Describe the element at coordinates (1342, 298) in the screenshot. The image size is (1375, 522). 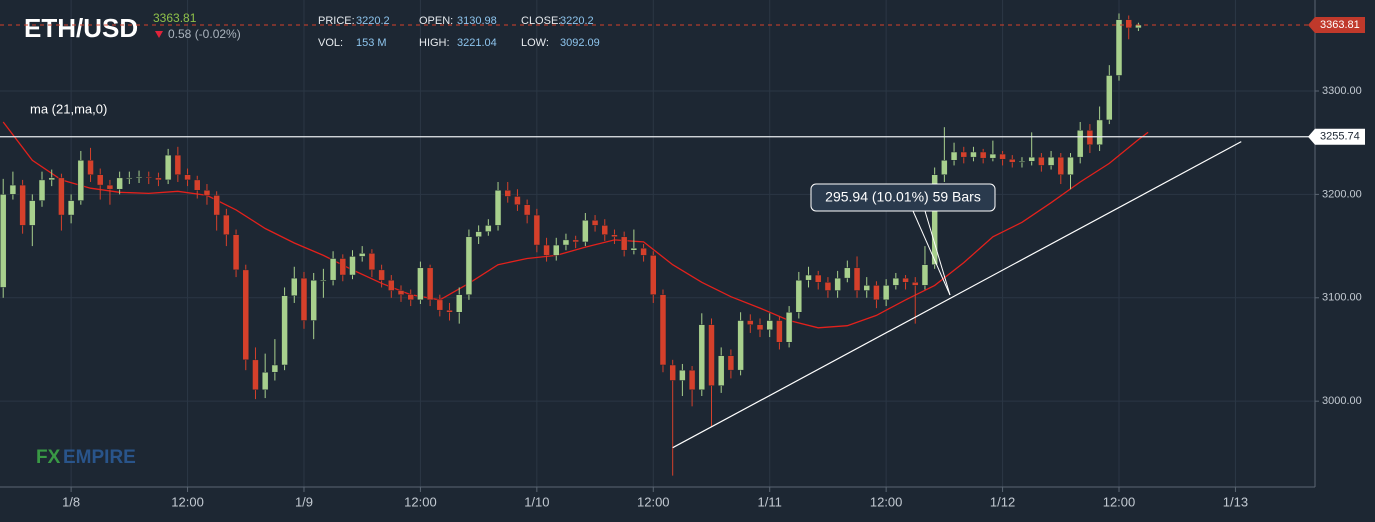
I see `y-tick-label: 3100.00` at that location.